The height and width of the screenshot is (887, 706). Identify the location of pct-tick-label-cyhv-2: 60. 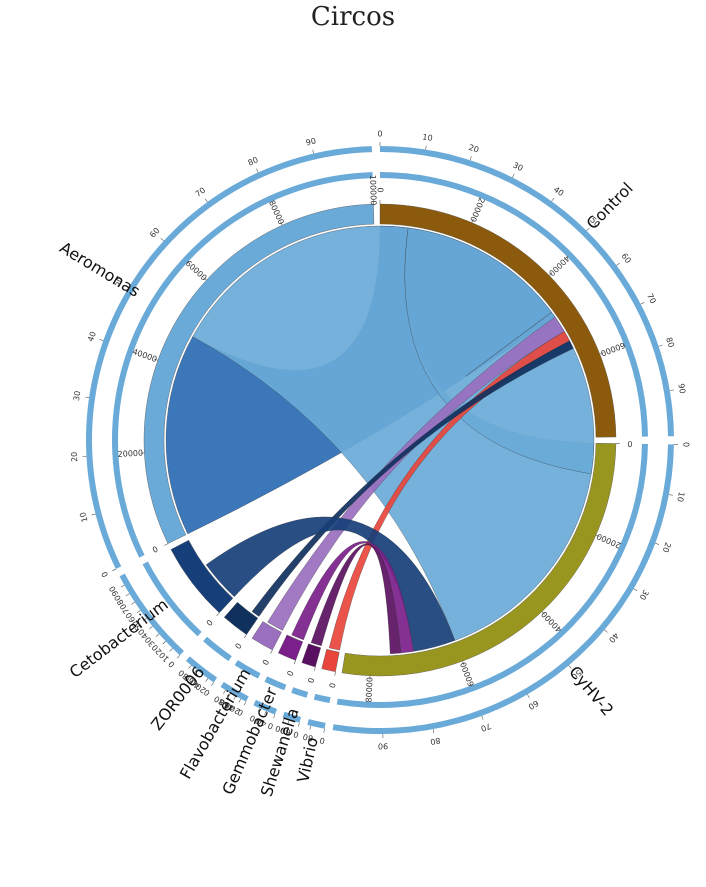
(533, 704).